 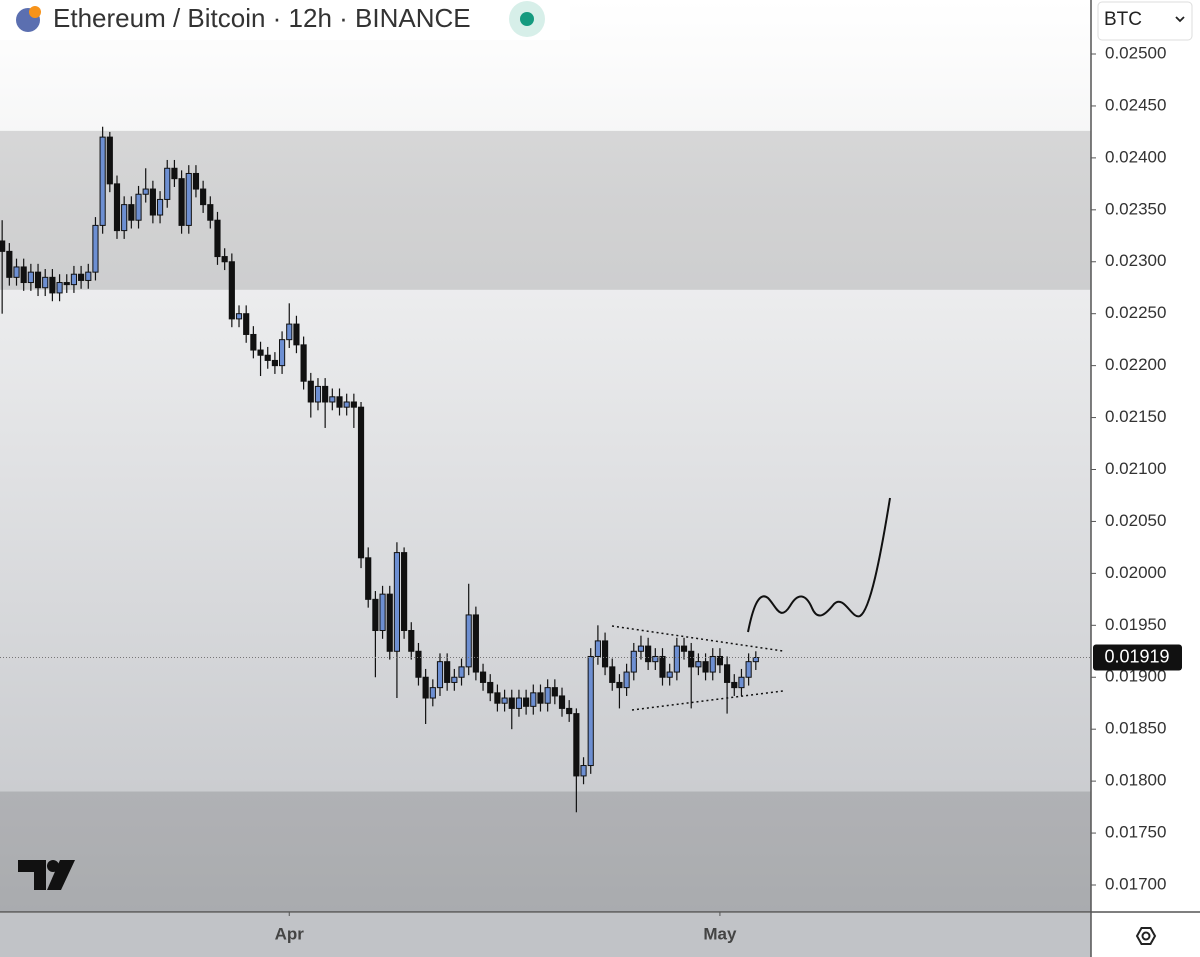 What do you see at coordinates (1135, 364) in the screenshot?
I see `y-tick-label: 0.02200` at bounding box center [1135, 364].